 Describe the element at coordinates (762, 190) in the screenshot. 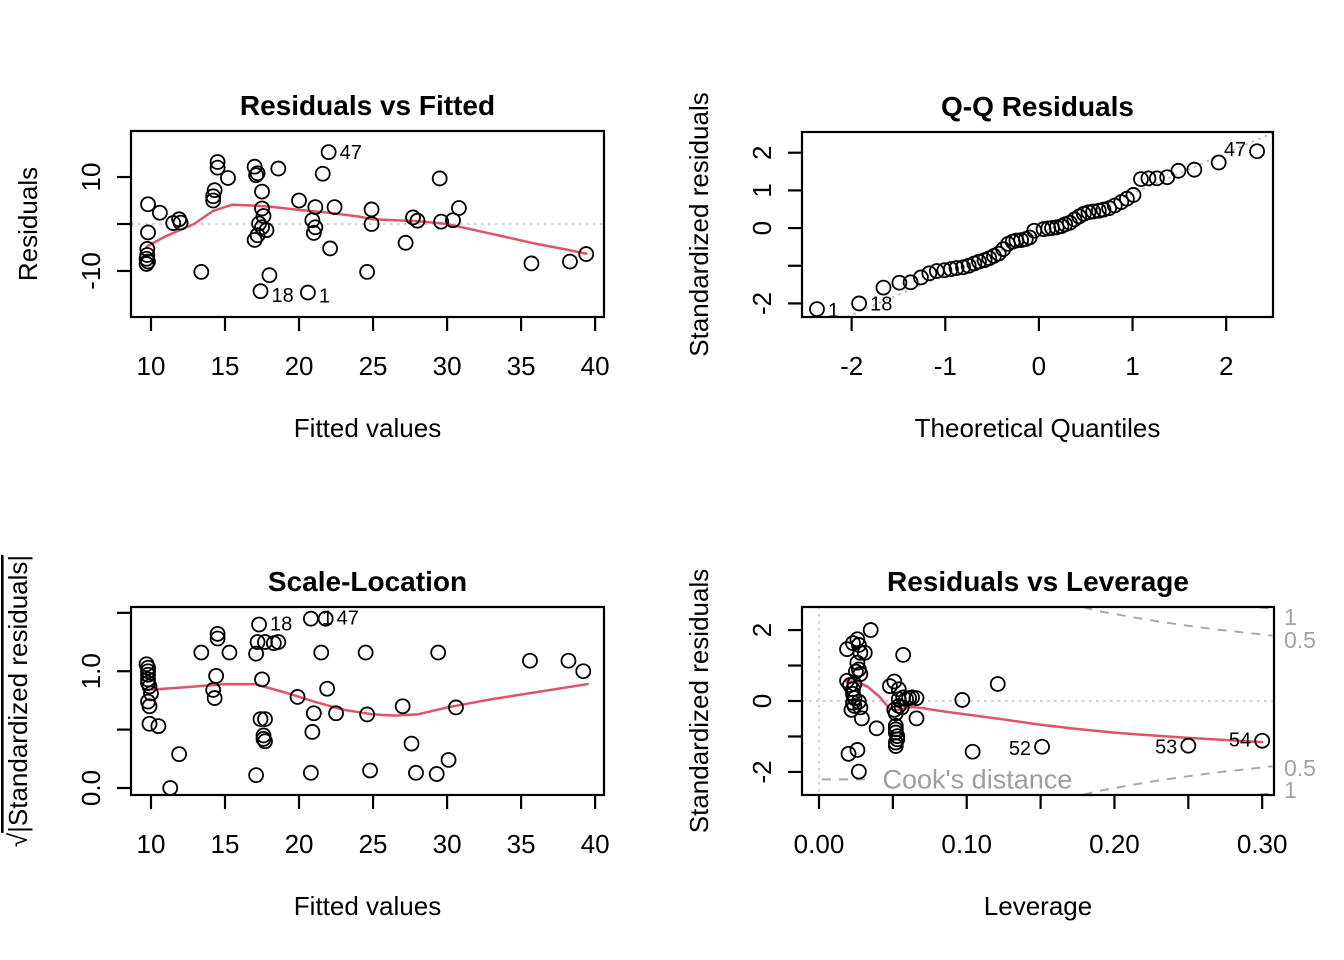

I see `y-tick-label: 1` at that location.